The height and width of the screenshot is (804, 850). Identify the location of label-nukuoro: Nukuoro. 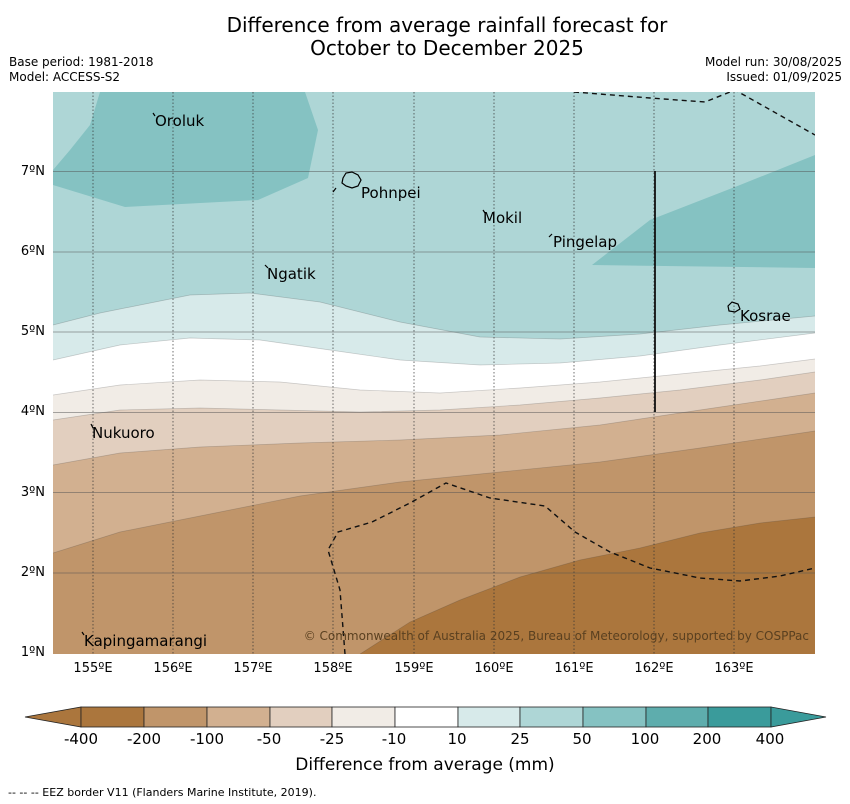
(123, 433).